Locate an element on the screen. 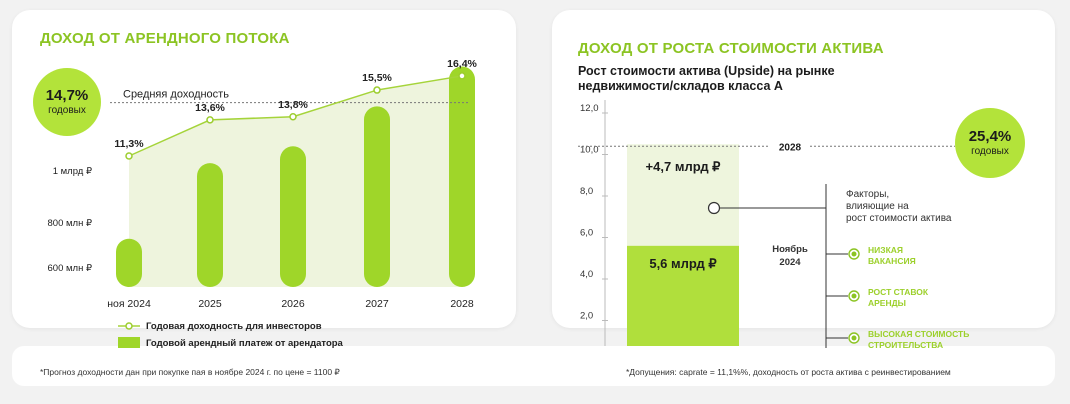 The image size is (1070, 404). right-badge-value: 25,4% is located at coordinates (990, 136).